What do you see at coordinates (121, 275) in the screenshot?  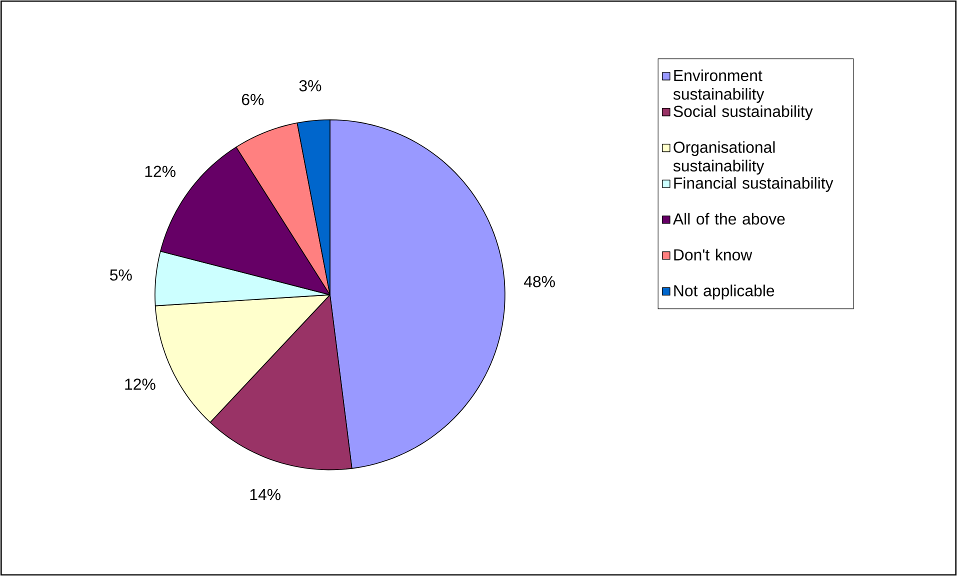 I see `data-label: 5%` at bounding box center [121, 275].